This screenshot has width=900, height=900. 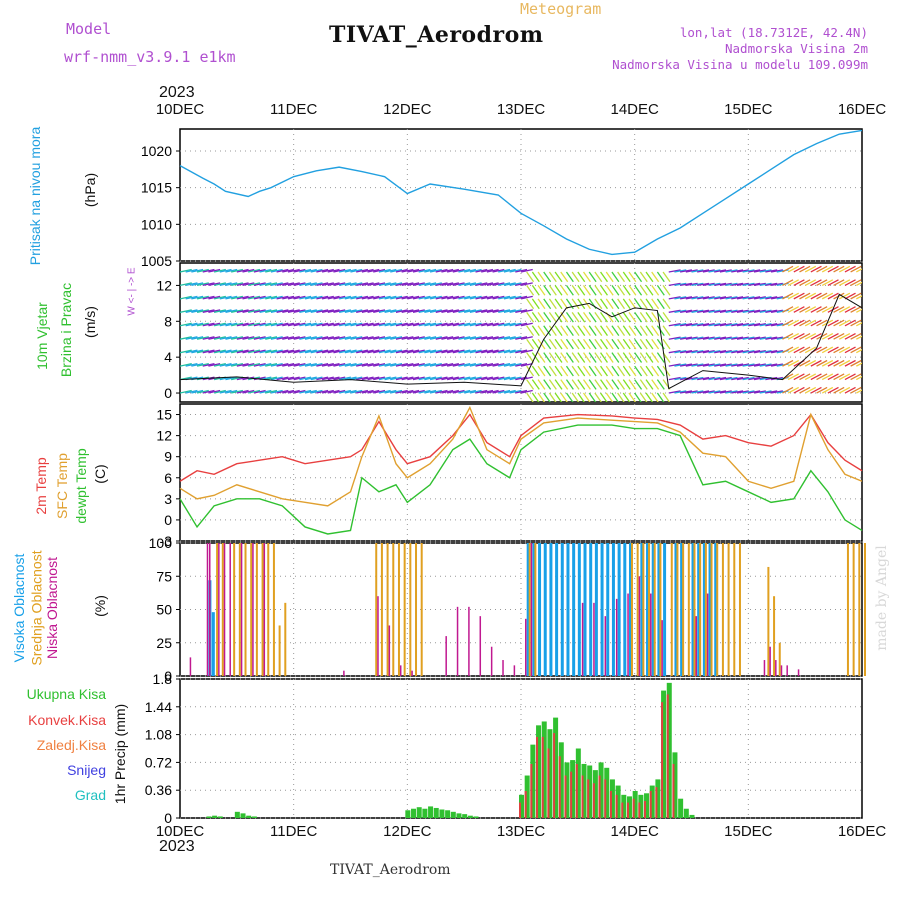 What do you see at coordinates (502, 198) in the screenshot?
I see `pressure-panel: 1005 1010 1015 1020` at bounding box center [502, 198].